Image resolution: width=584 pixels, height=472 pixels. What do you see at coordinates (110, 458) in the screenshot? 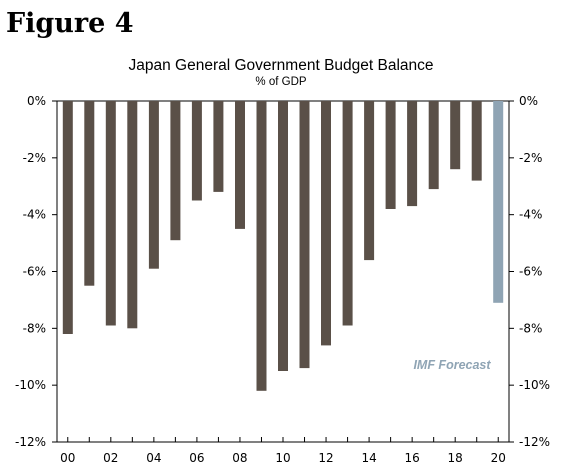
I see `x-tick-label-02: 02` at bounding box center [110, 458].